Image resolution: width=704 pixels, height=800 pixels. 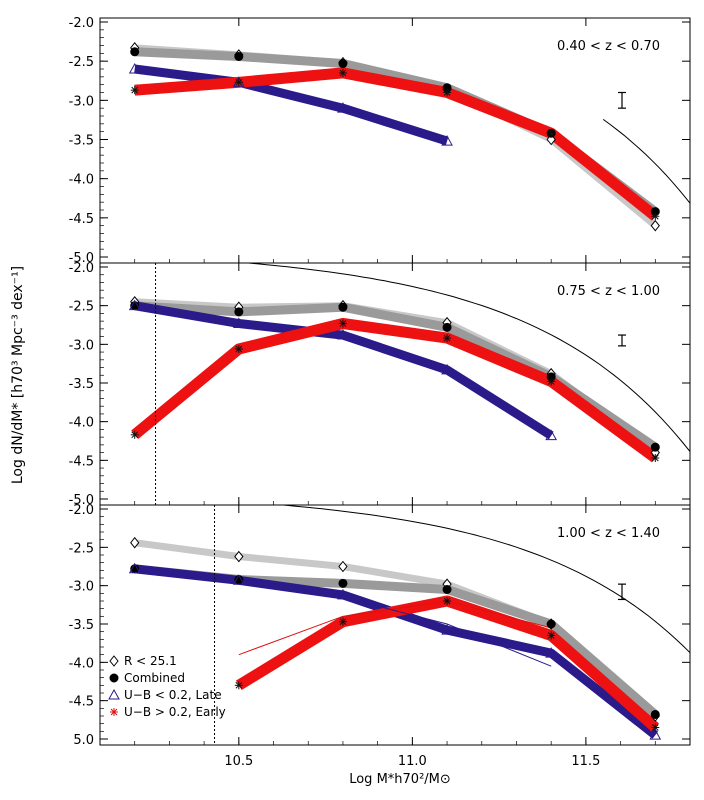 I want to click on legend-item: U−B < 0.2, Late, so click(x=165, y=695).